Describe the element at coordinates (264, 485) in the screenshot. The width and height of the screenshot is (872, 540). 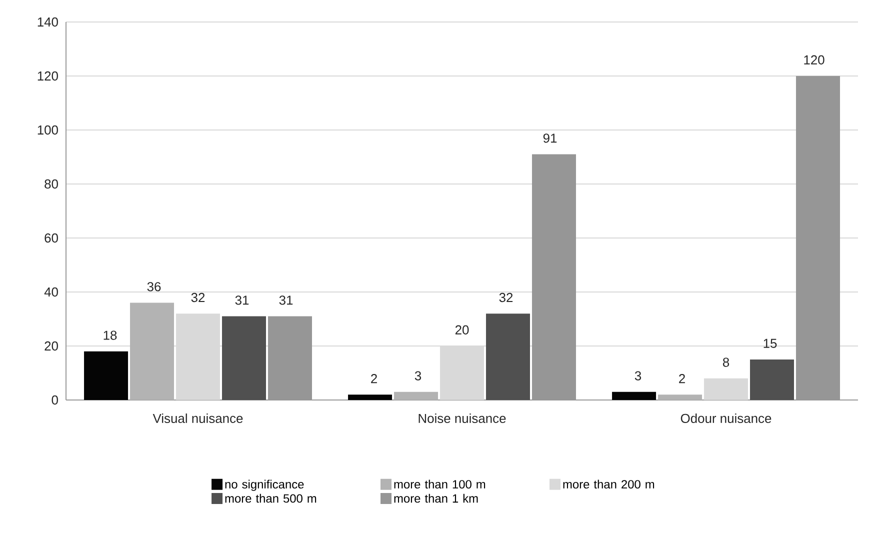
I see `legend-label: no significance` at that location.